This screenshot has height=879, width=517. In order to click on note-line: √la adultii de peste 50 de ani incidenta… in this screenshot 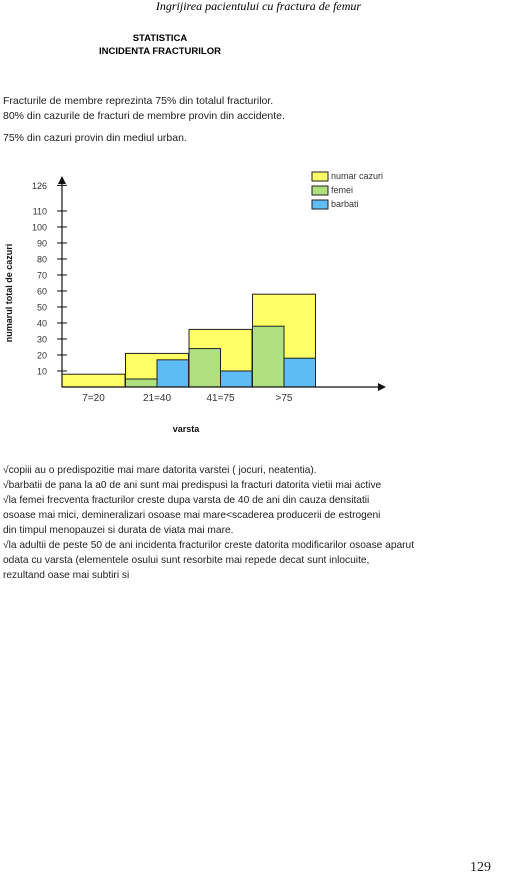, I will do `click(209, 545)`.